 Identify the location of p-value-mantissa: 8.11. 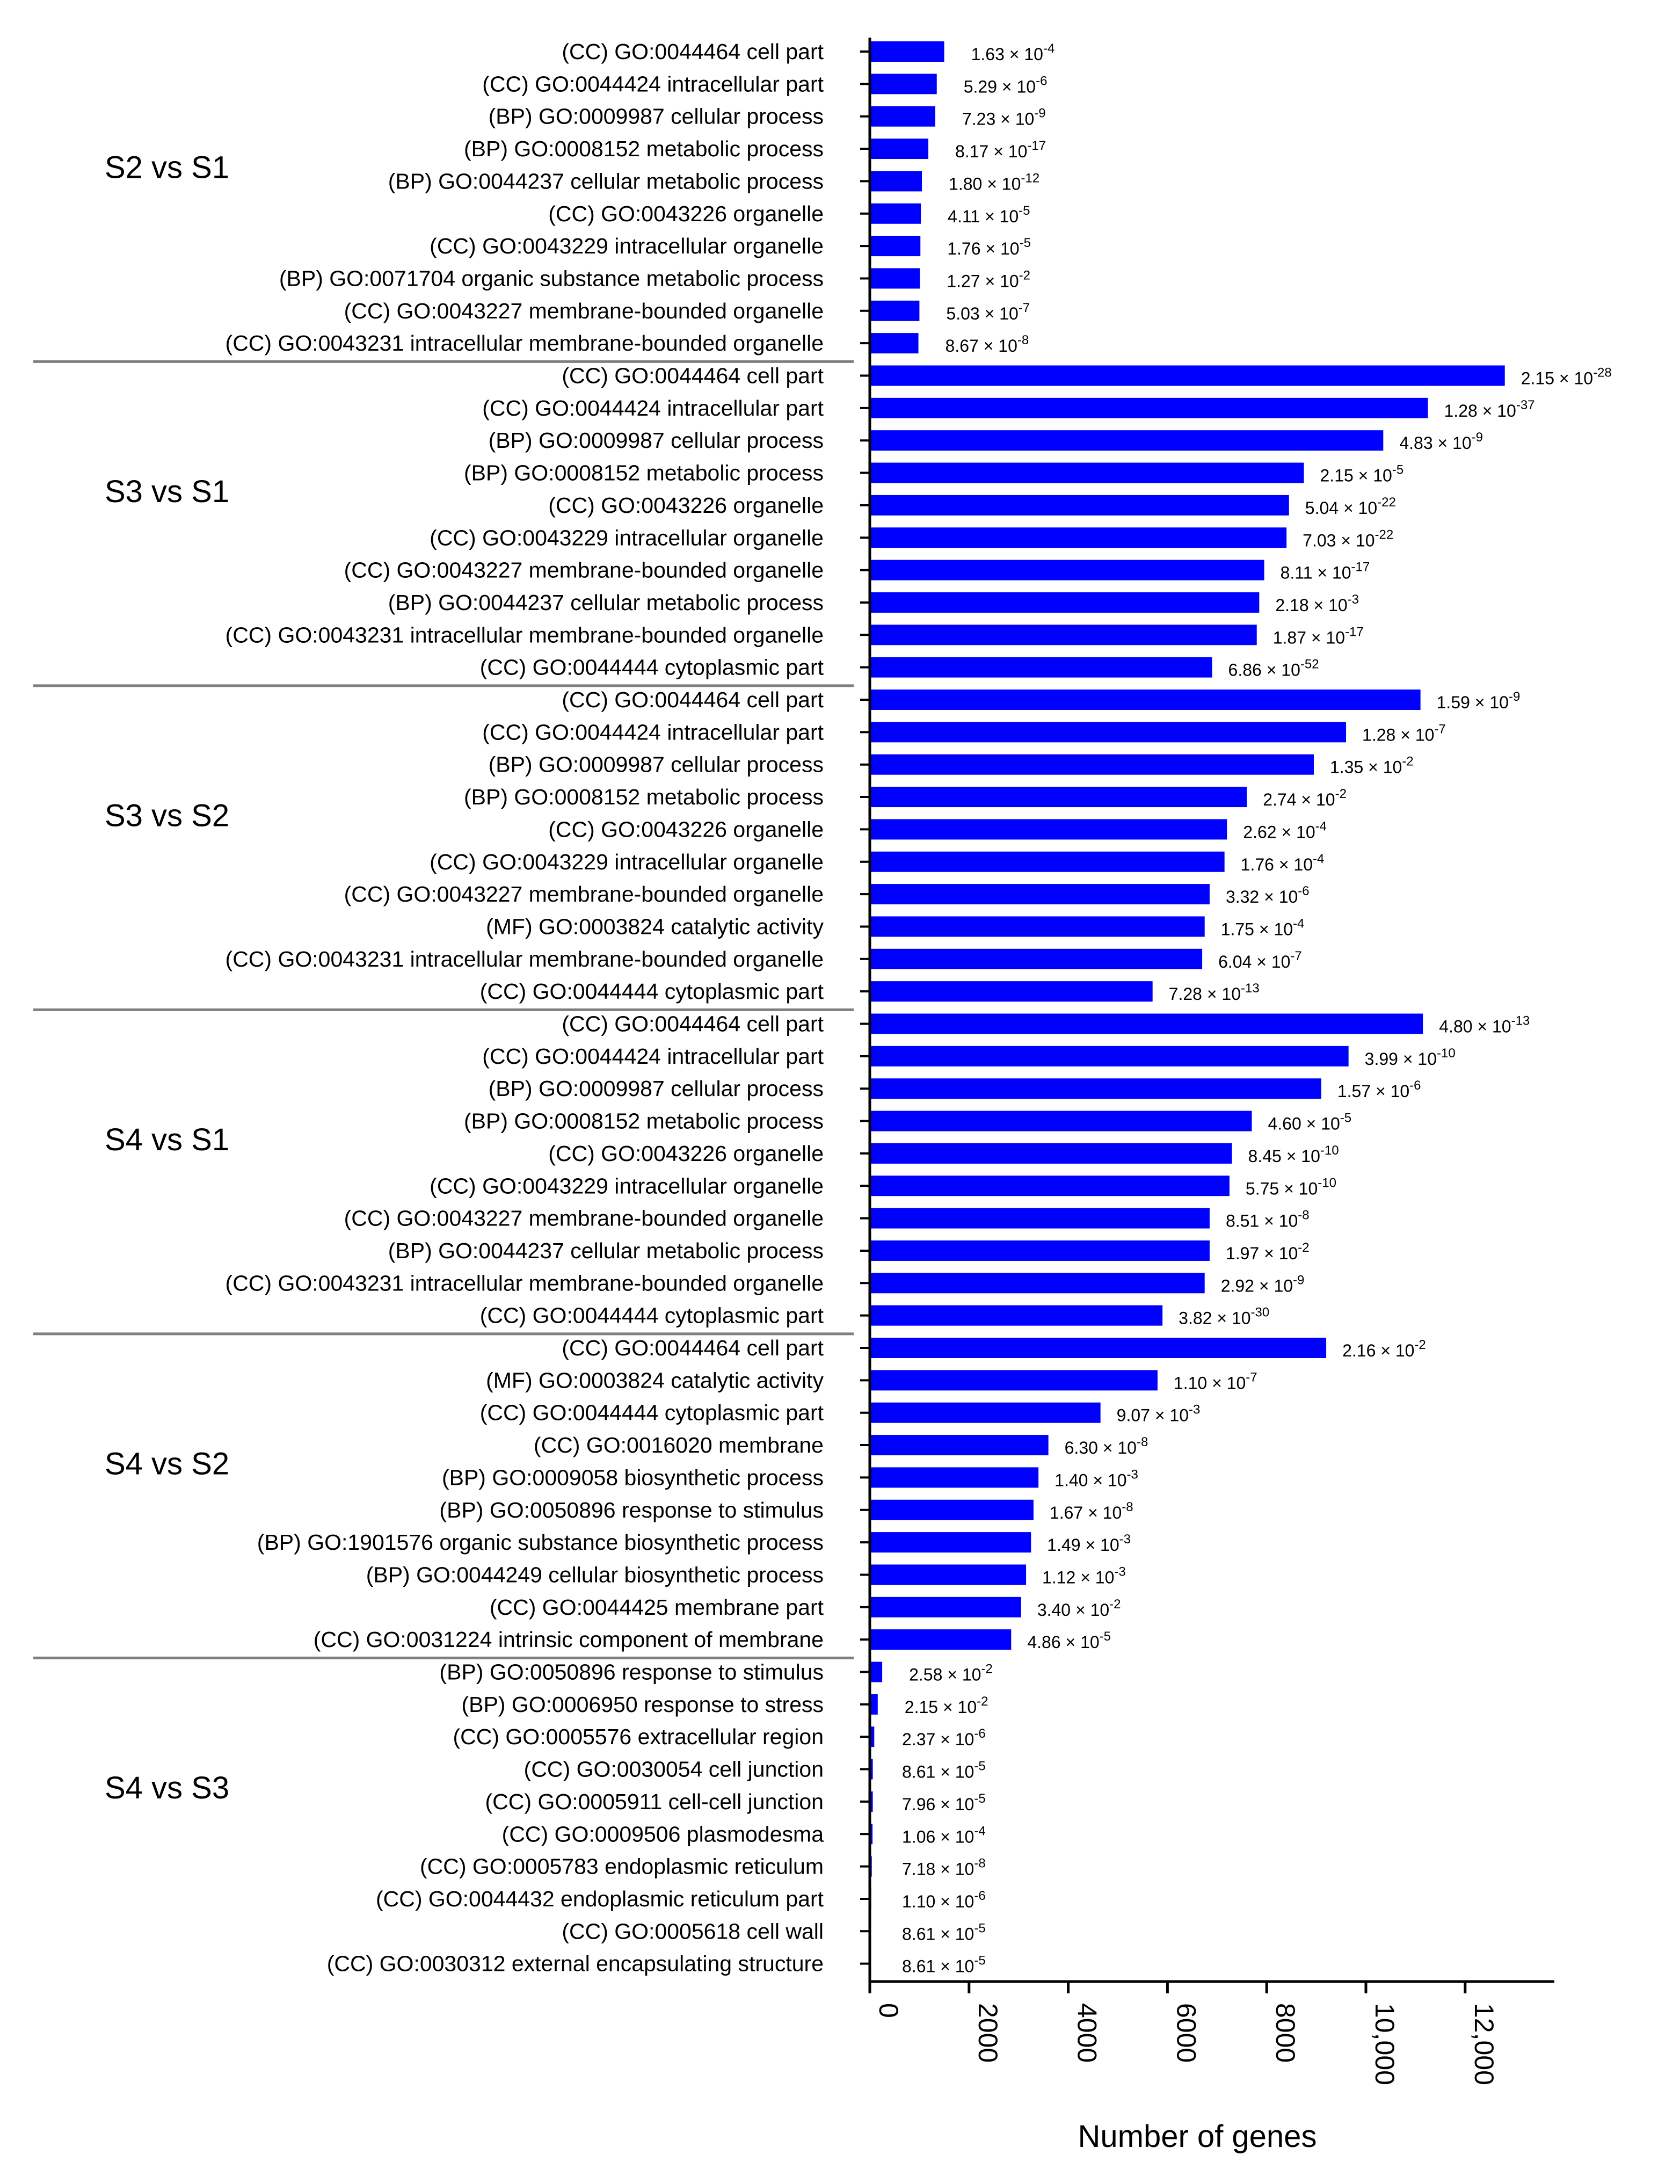
(1297, 573).